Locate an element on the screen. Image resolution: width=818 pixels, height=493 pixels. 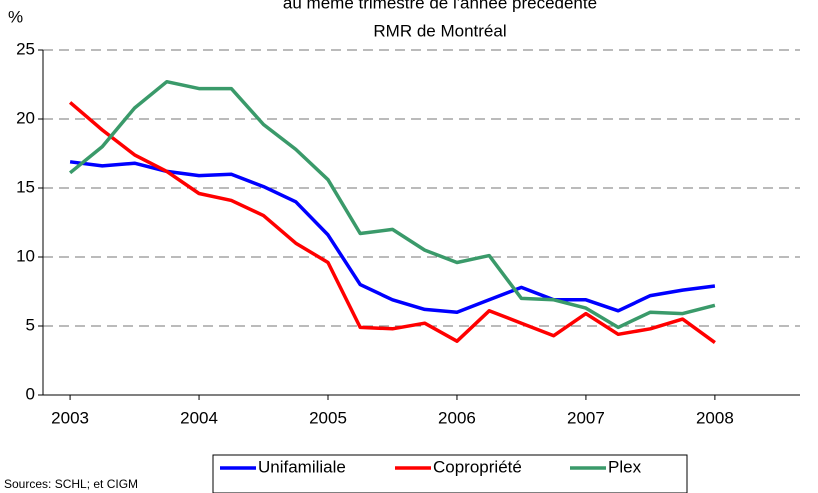
y-tick-label: 10 is located at coordinates (25, 255).